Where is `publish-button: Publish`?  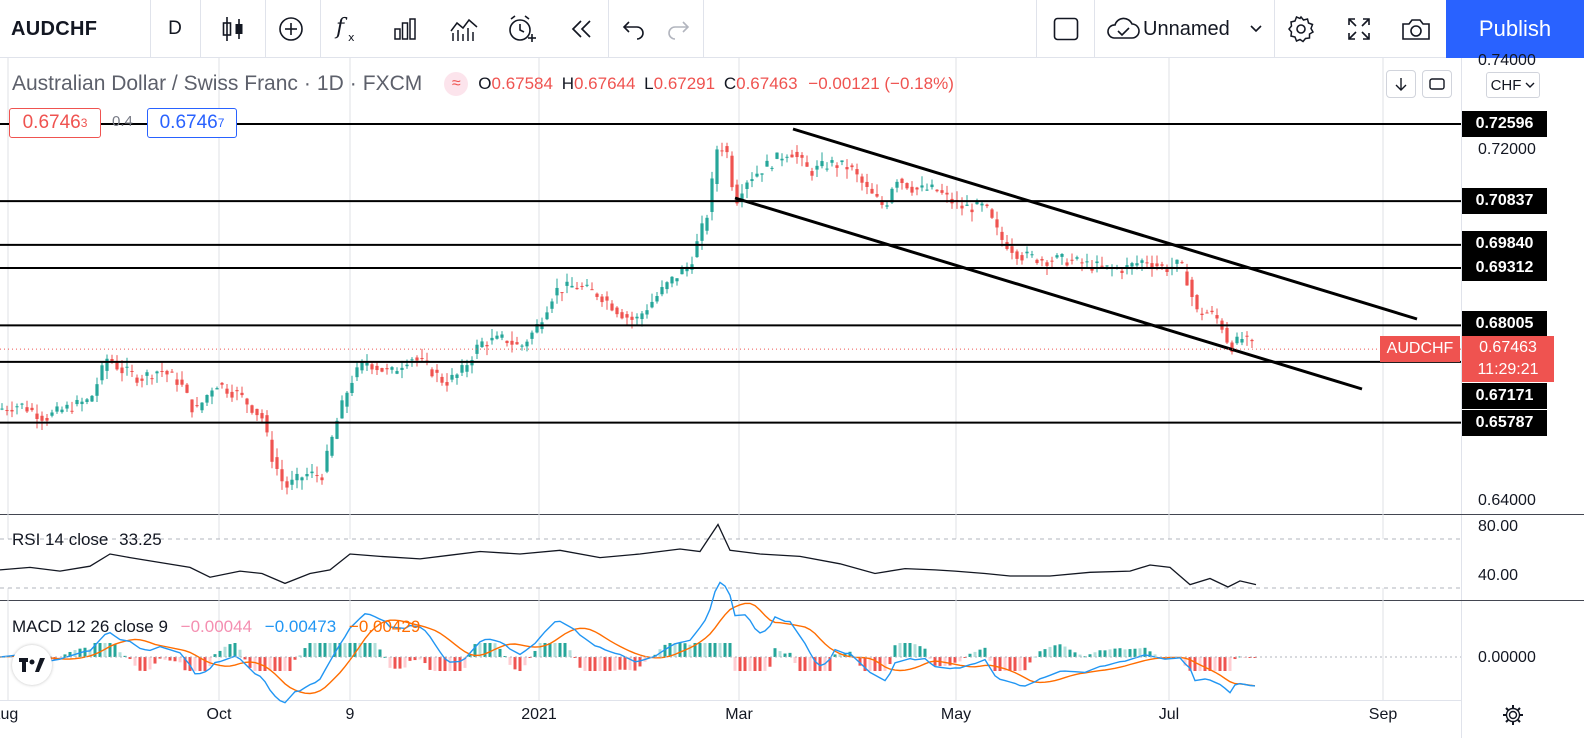
publish-button: Publish is located at coordinates (1515, 29).